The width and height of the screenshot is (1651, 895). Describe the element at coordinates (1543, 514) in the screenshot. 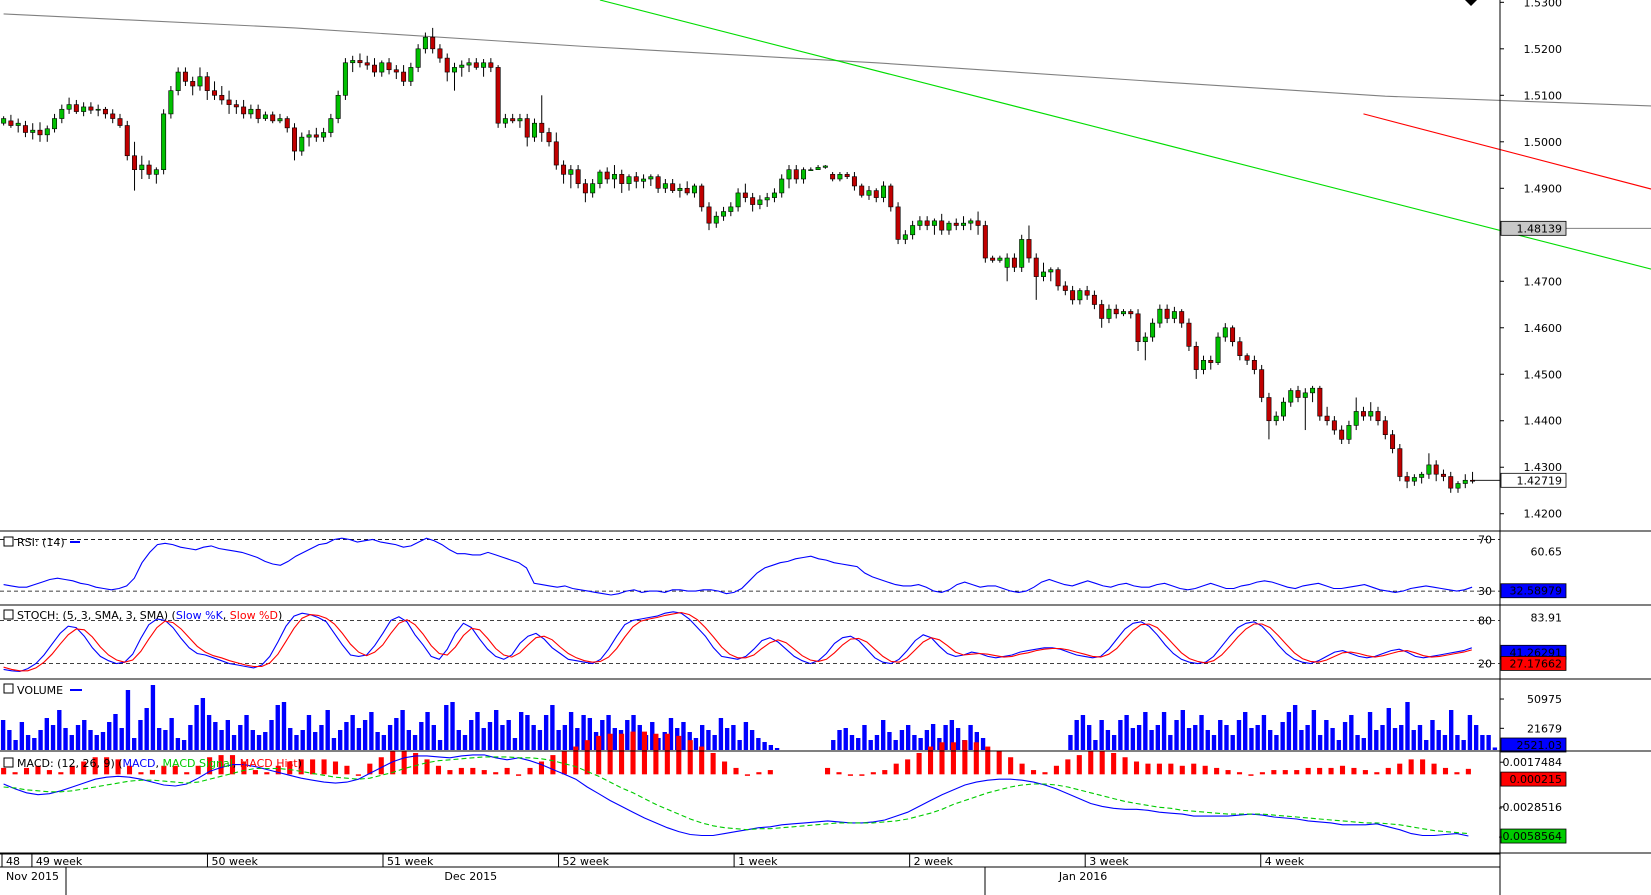

I see `price-tick-label: 1.4200` at that location.